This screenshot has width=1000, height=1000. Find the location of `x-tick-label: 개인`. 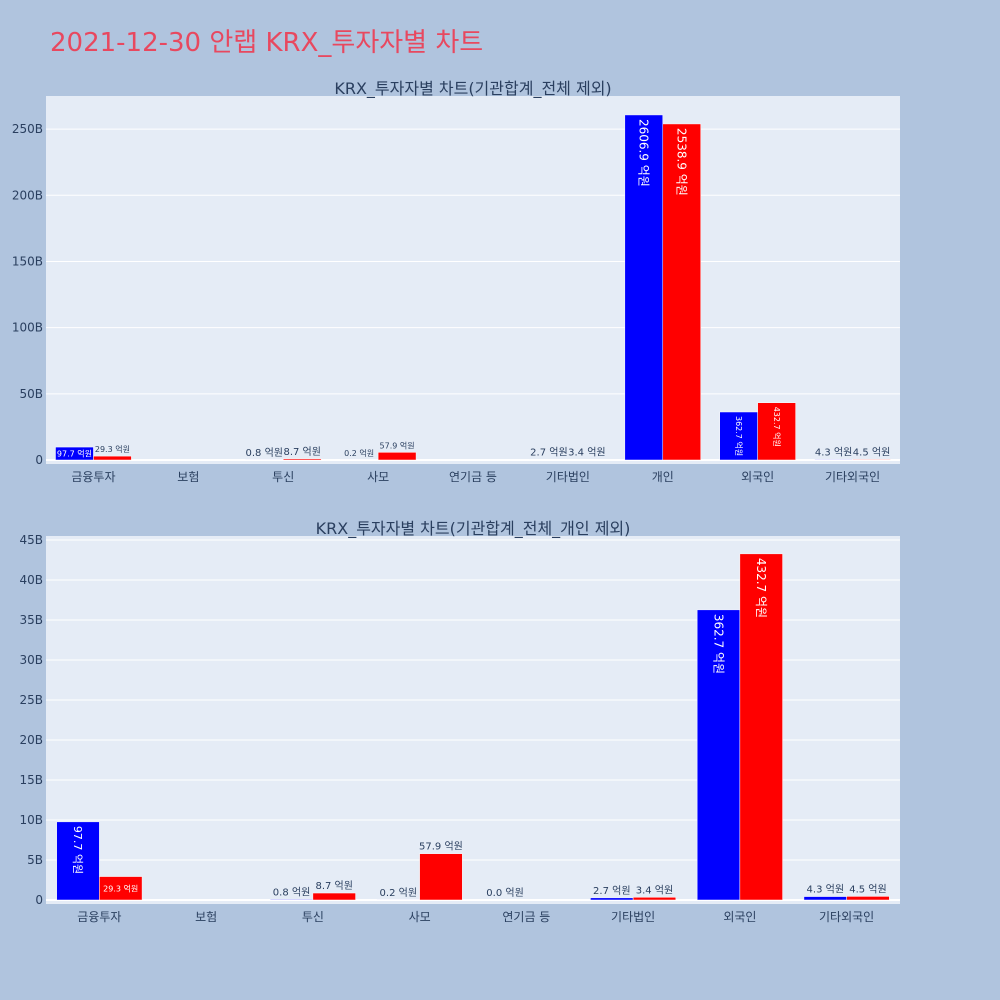

x-tick-label: 개인 is located at coordinates (663, 477).